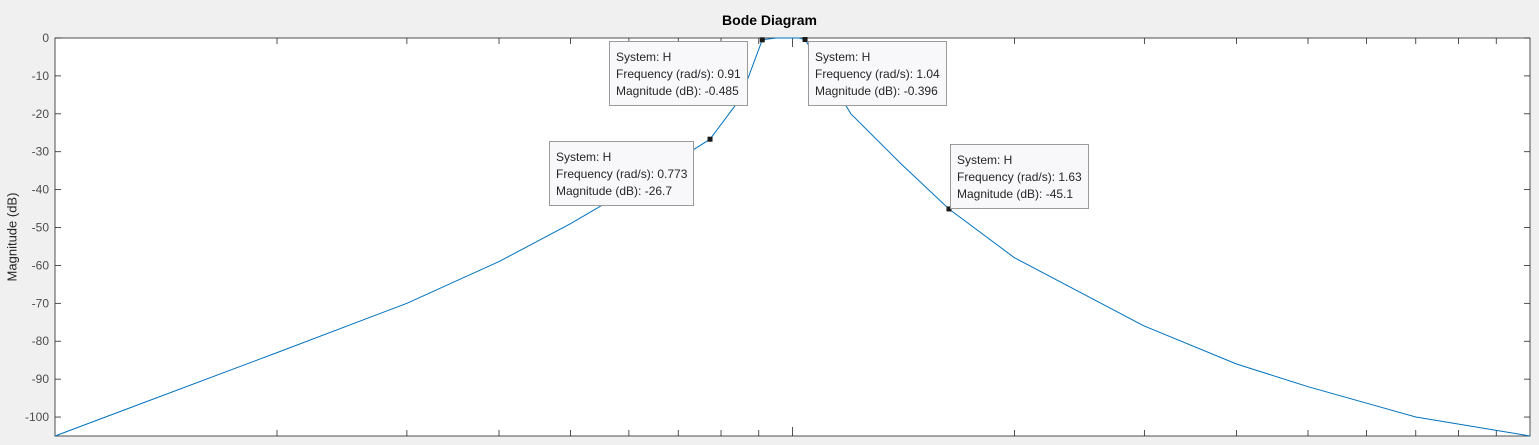 The image size is (1539, 445). I want to click on datatip-frequency: Frequency (rad/s): 0.91, so click(678, 74).